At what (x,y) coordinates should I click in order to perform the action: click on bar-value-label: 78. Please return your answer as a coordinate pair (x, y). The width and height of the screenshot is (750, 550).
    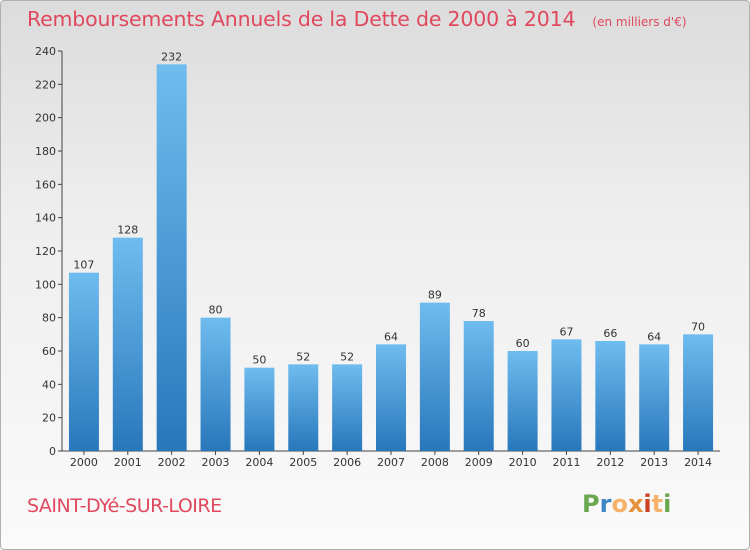
    Looking at the image, I should click on (479, 313).